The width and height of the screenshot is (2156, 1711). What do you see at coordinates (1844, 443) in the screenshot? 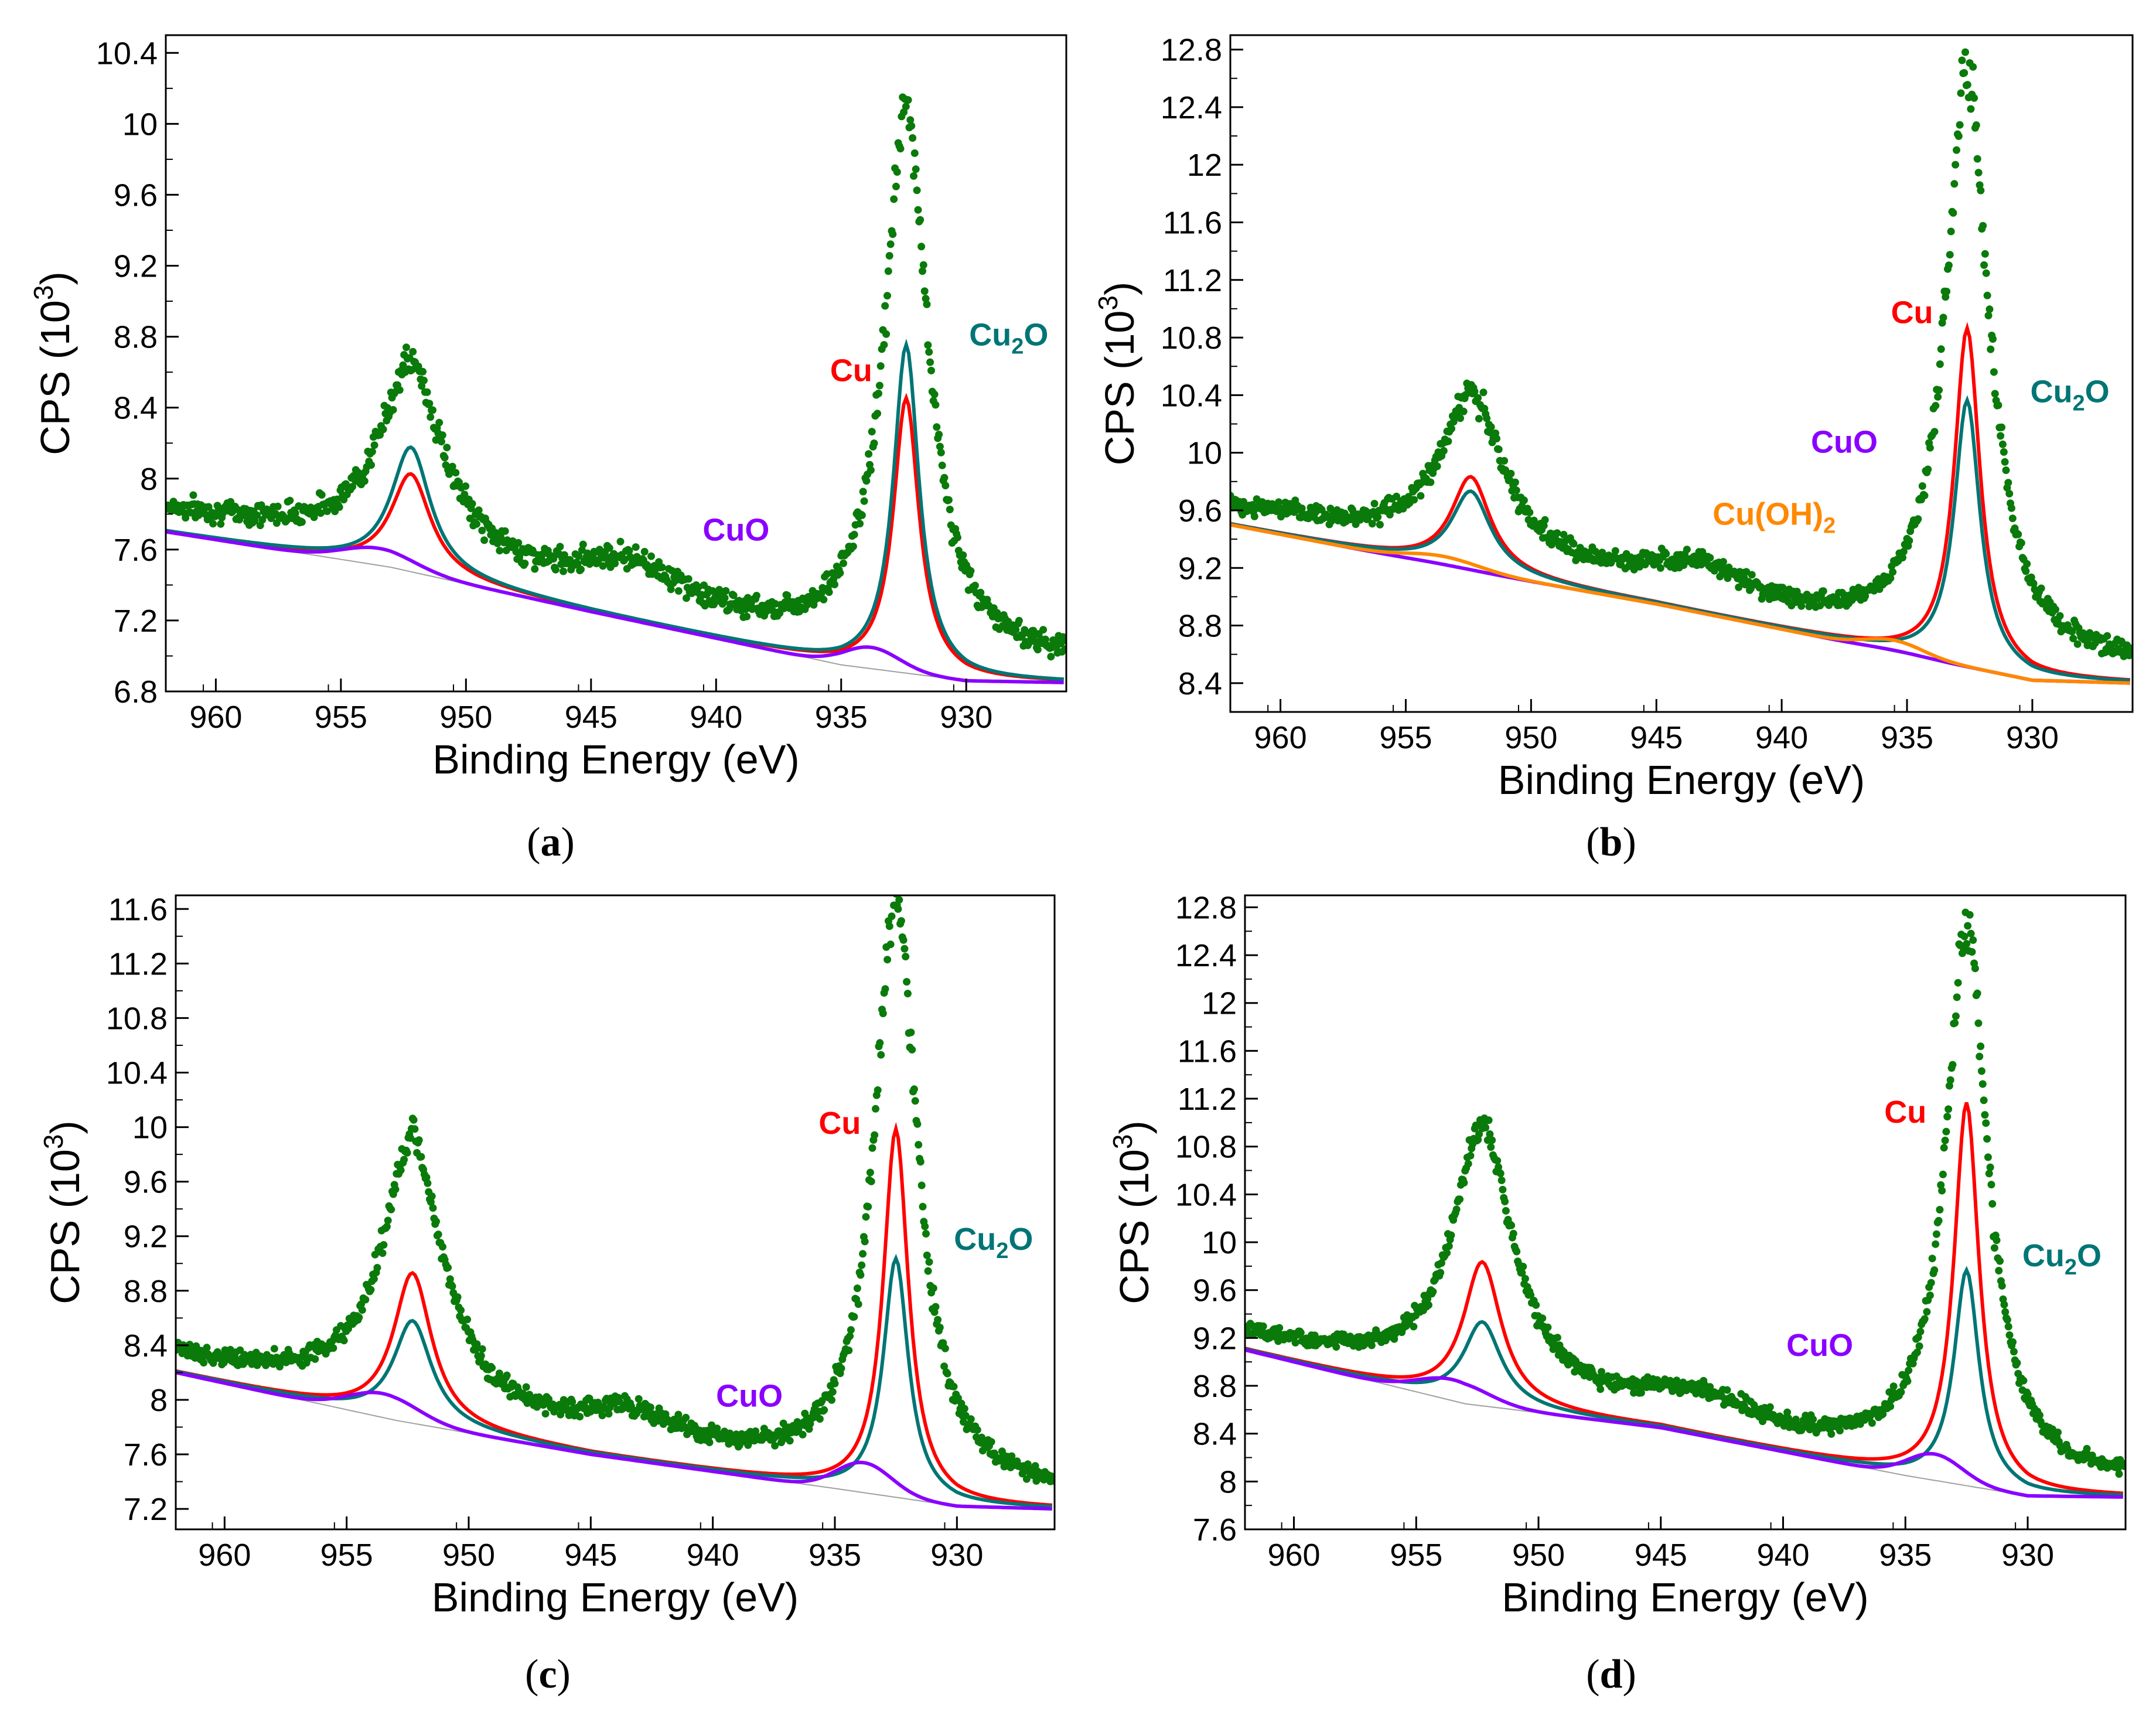
I see `series-label-text: CuO` at bounding box center [1844, 443].